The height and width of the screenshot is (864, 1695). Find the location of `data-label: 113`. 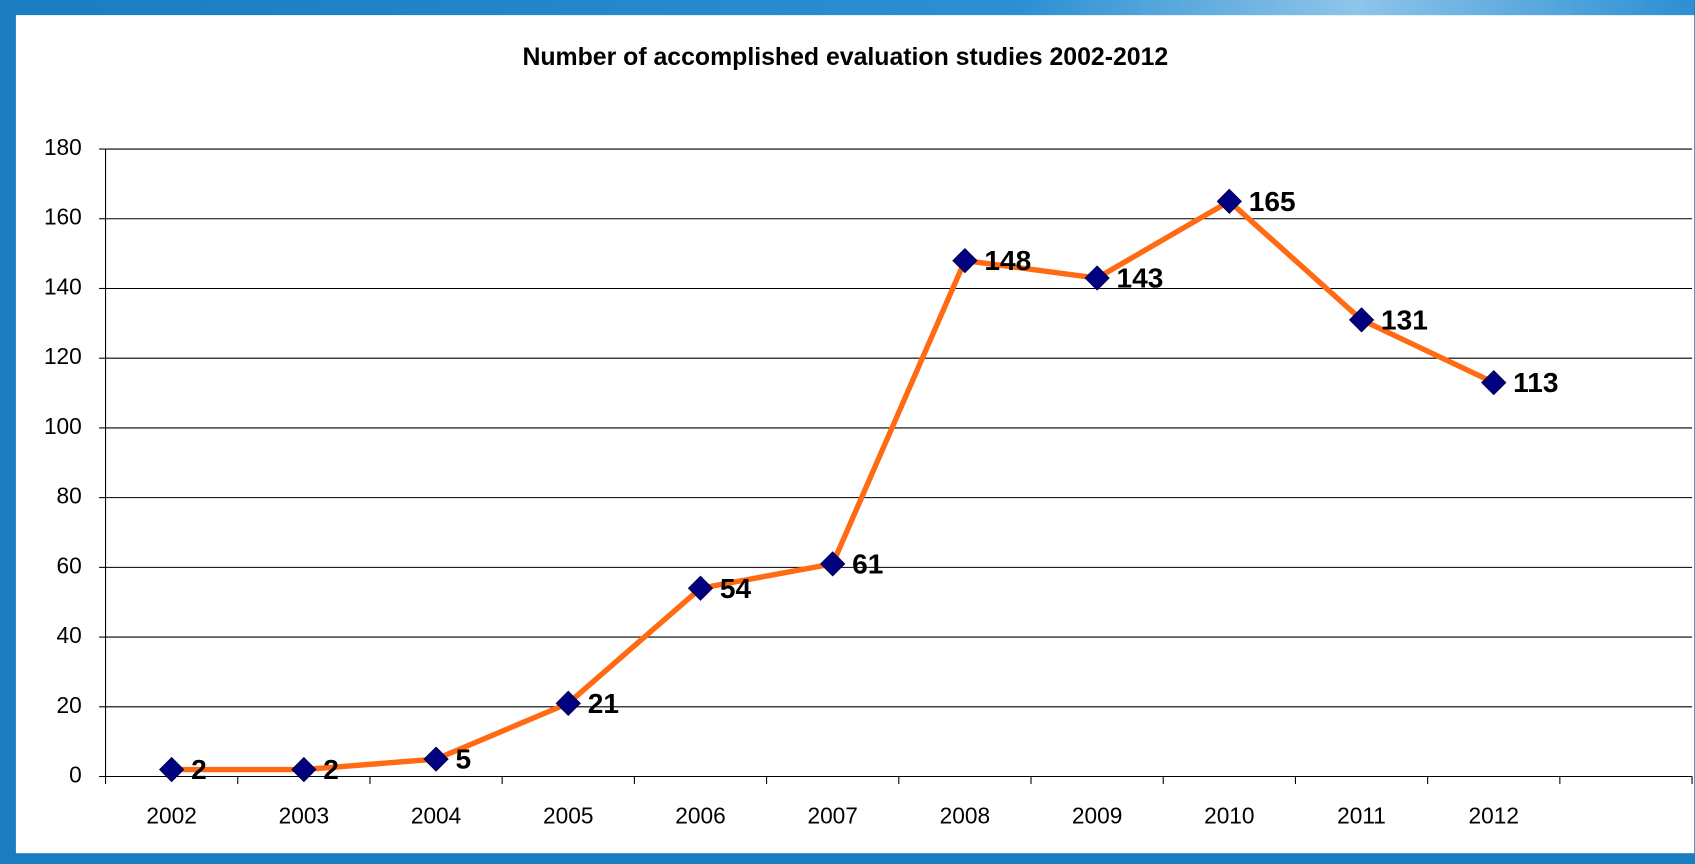

data-label: 113 is located at coordinates (1535, 382).